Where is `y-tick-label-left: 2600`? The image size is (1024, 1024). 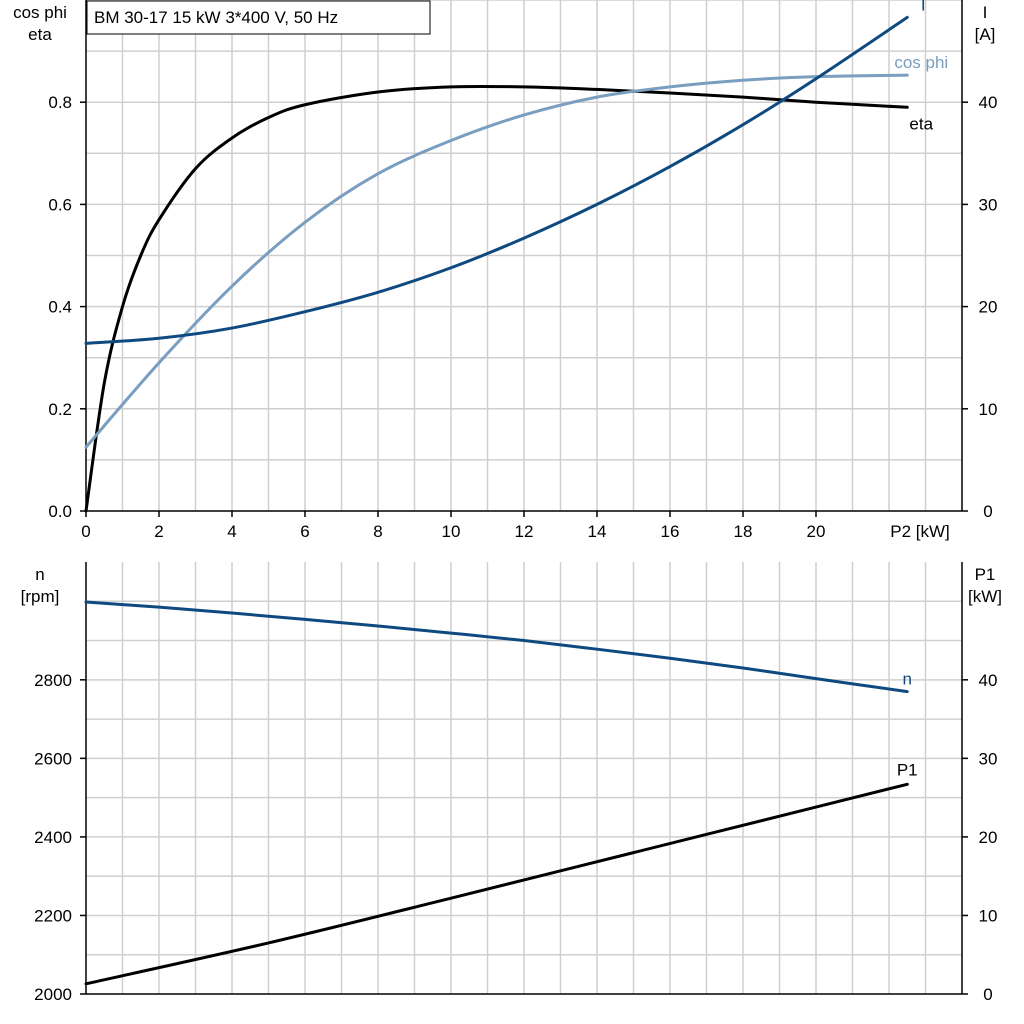
y-tick-label-left: 2600 is located at coordinates (53, 758).